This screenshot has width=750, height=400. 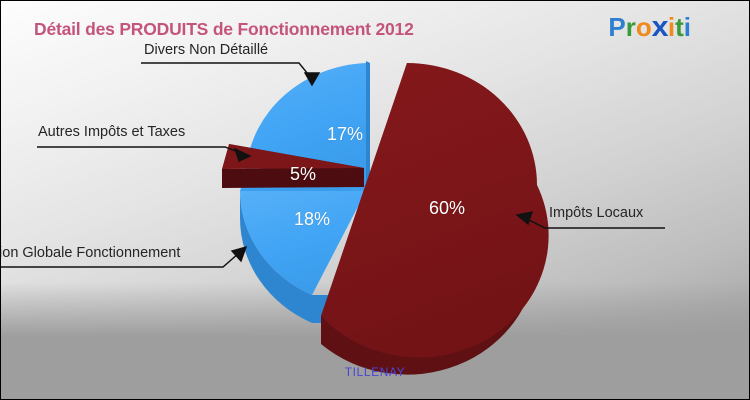 What do you see at coordinates (345, 134) in the screenshot?
I see `pct-divers: 17%` at bounding box center [345, 134].